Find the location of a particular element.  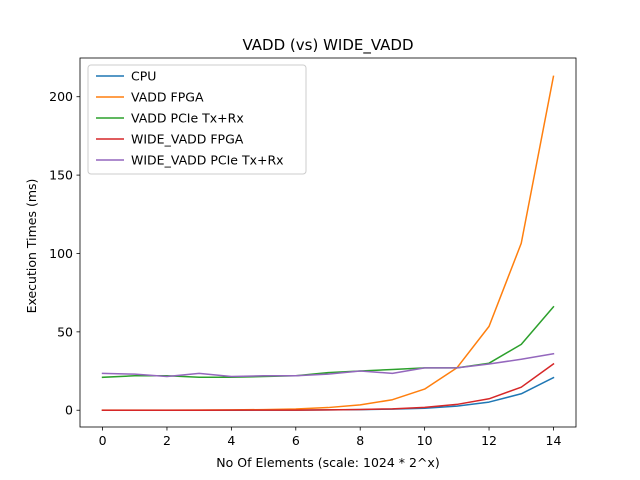

x-tick-label-4: 4 is located at coordinates (231, 440).